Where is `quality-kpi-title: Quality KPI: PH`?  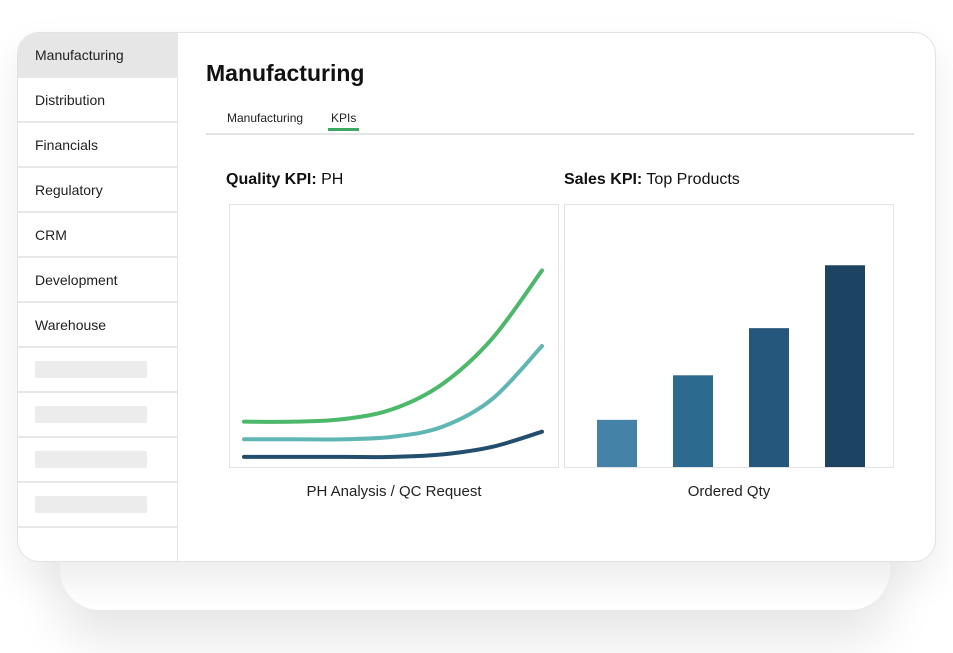 quality-kpi-title: Quality KPI: PH is located at coordinates (284, 180).